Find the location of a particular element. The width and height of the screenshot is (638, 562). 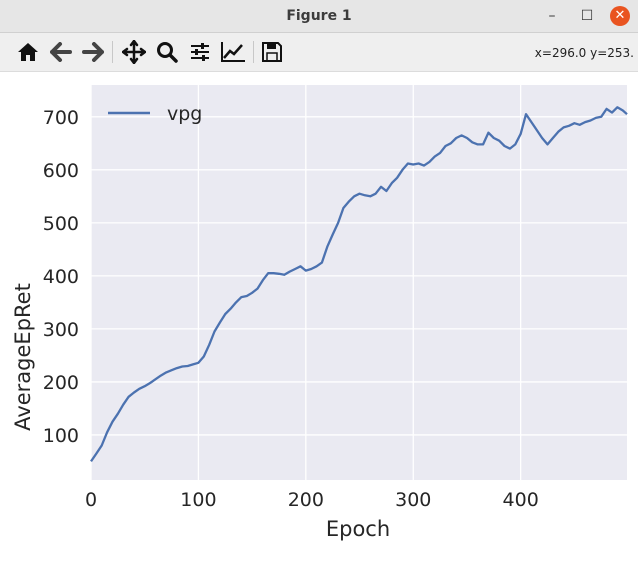

y-tick-labels: 100 200 300 400 500 600 700 is located at coordinates (61, 277).